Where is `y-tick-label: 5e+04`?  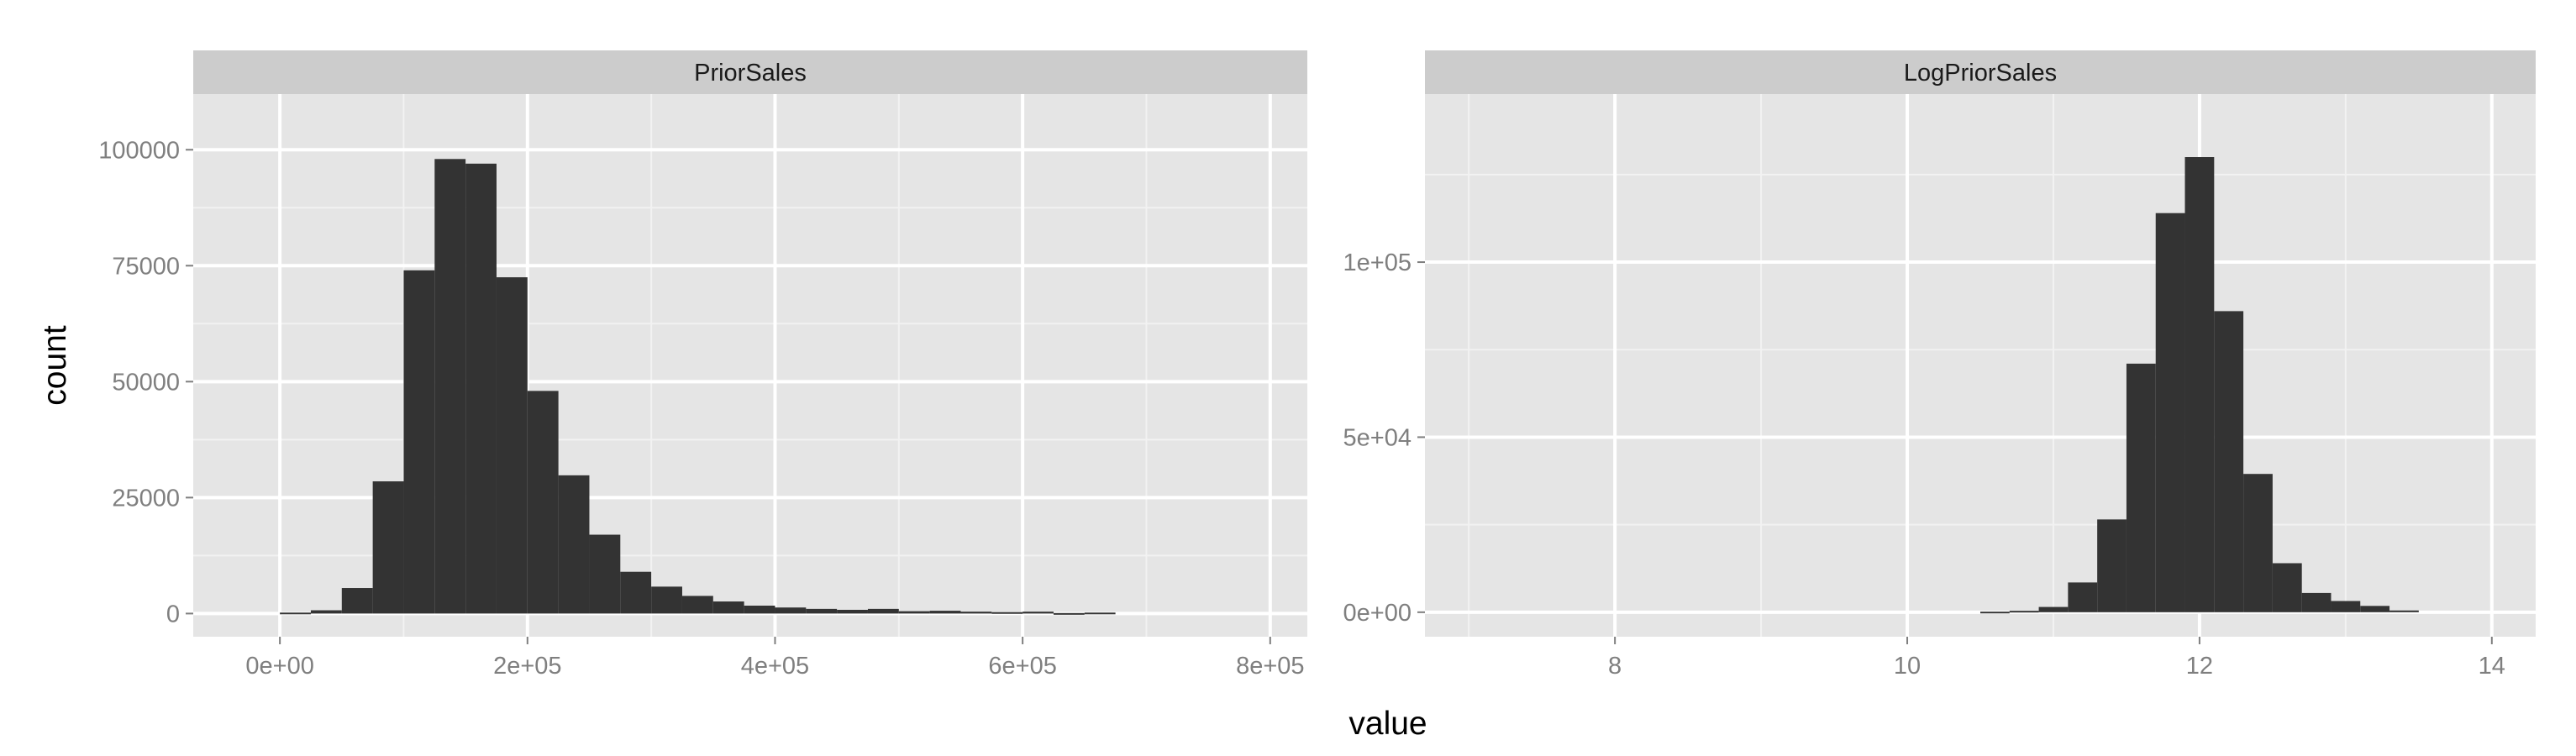
y-tick-label: 5e+04 is located at coordinates (1377, 437).